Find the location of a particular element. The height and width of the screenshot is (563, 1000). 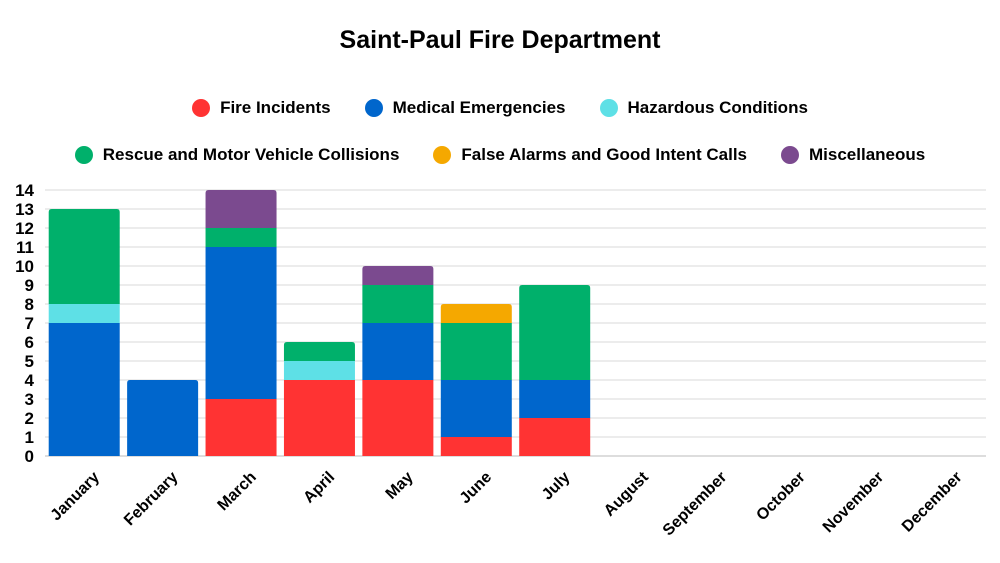

x-tick-label: May is located at coordinates (400, 486).